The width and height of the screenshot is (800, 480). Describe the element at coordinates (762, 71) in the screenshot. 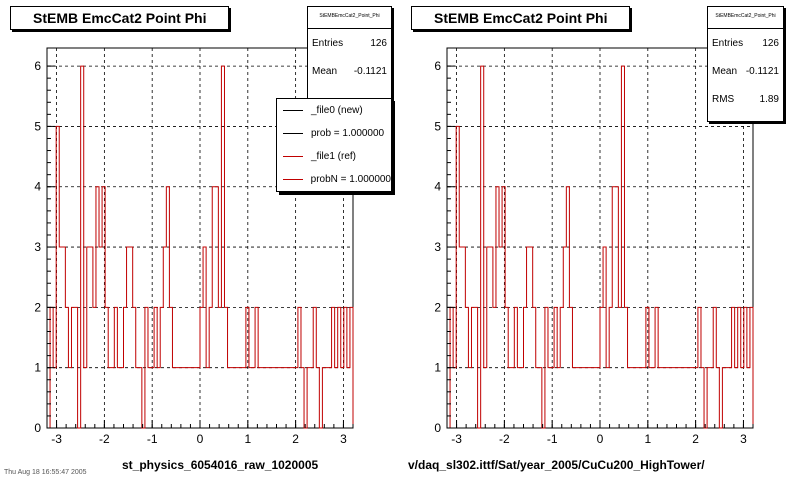

I see `right-stats-mean-value: -0.1121` at that location.